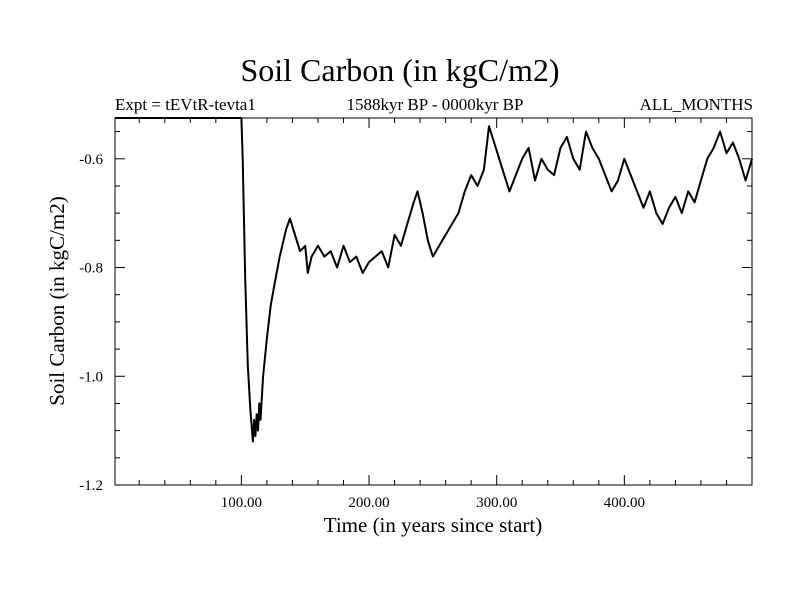 This screenshot has width=800, height=600. I want to click on x-tick-labels: 100.00 200.00 300.00 400.00, so click(433, 503).